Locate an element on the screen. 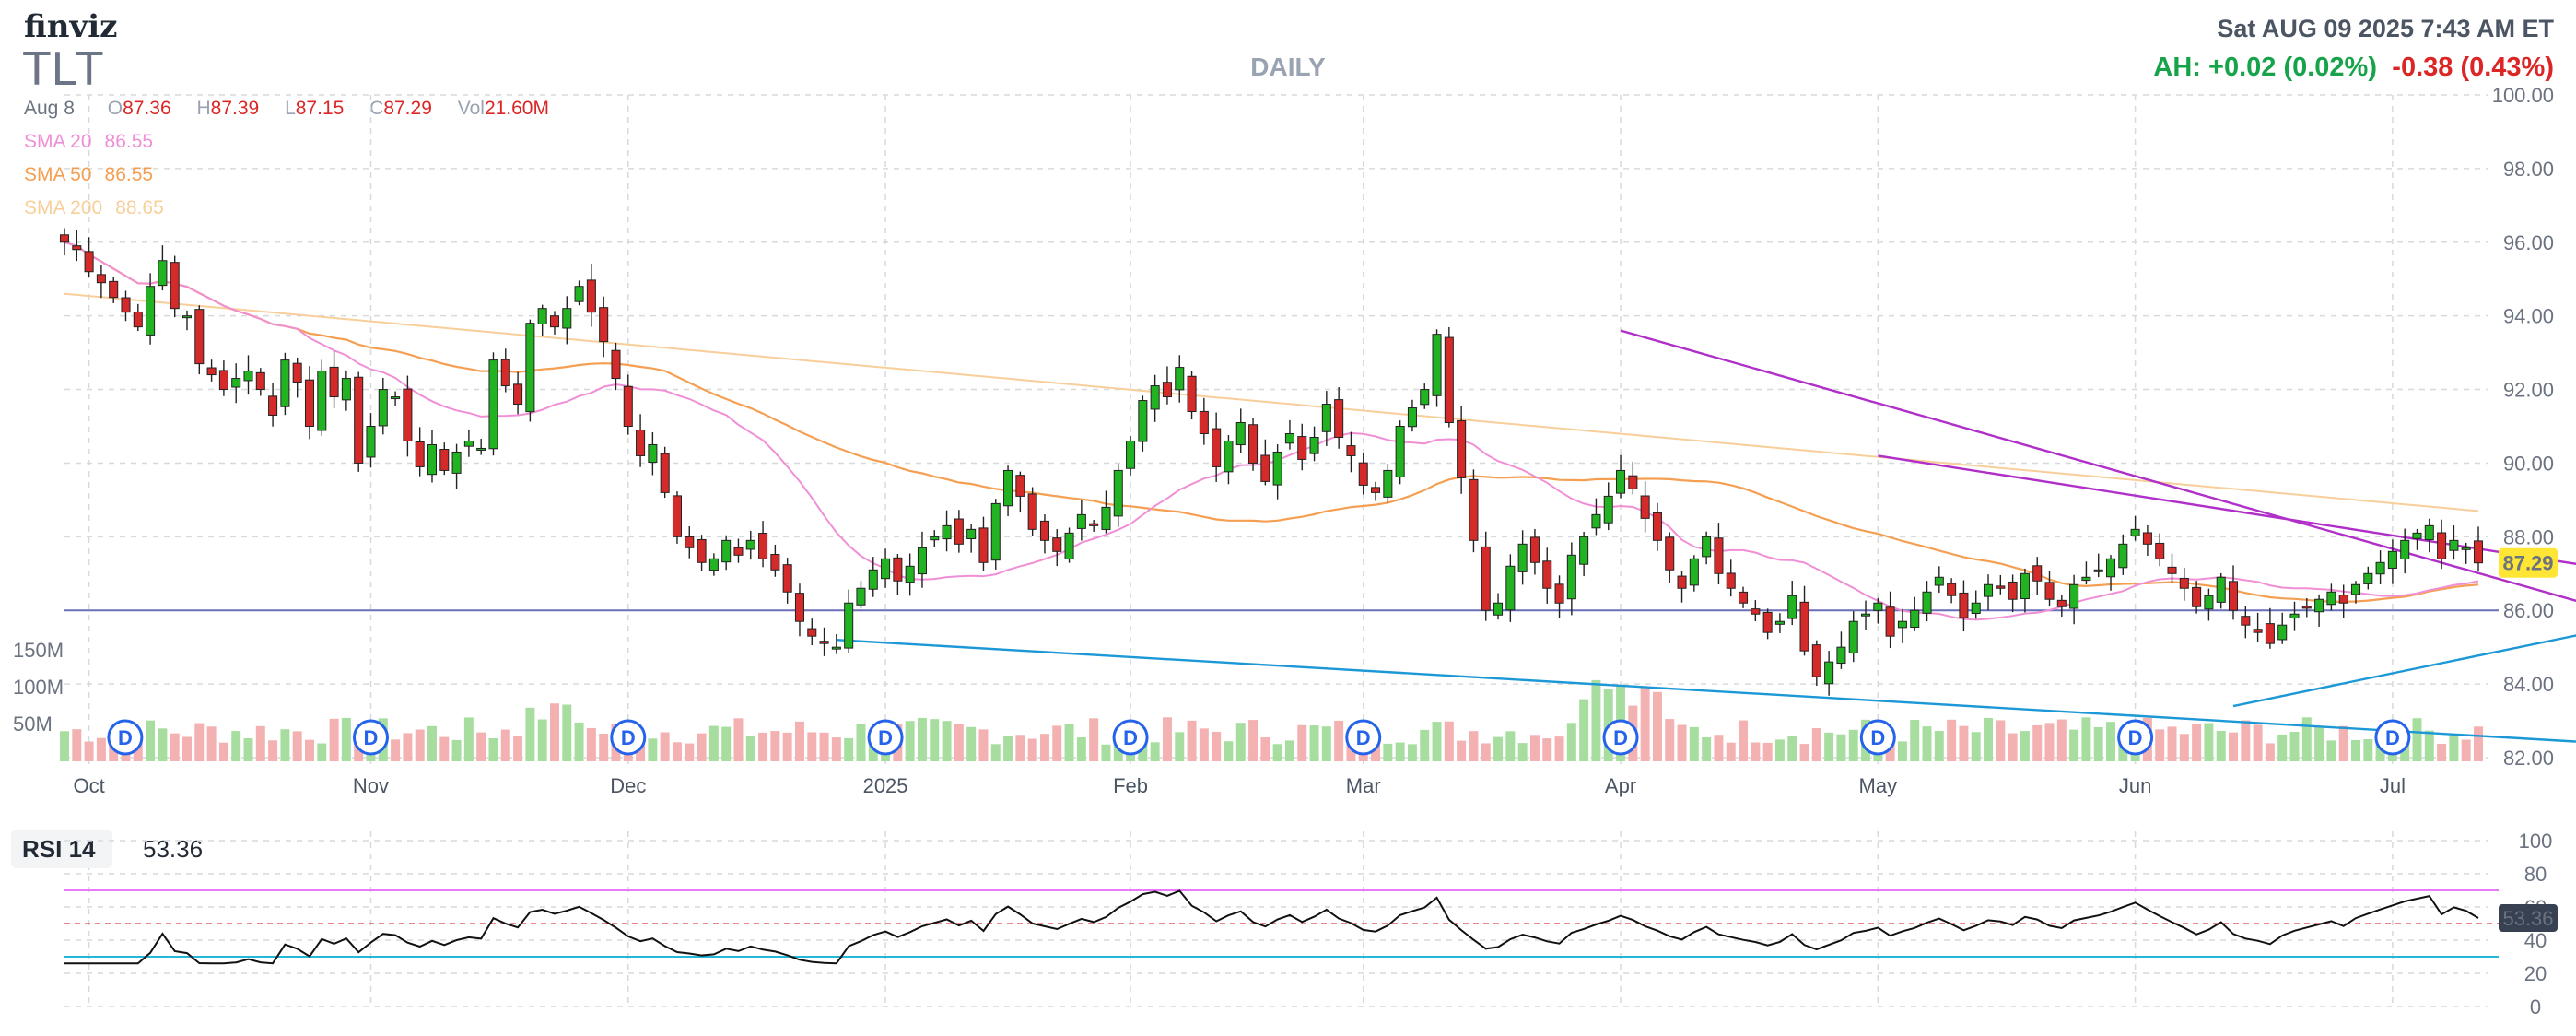  close-value: 87.29 is located at coordinates (407, 109).